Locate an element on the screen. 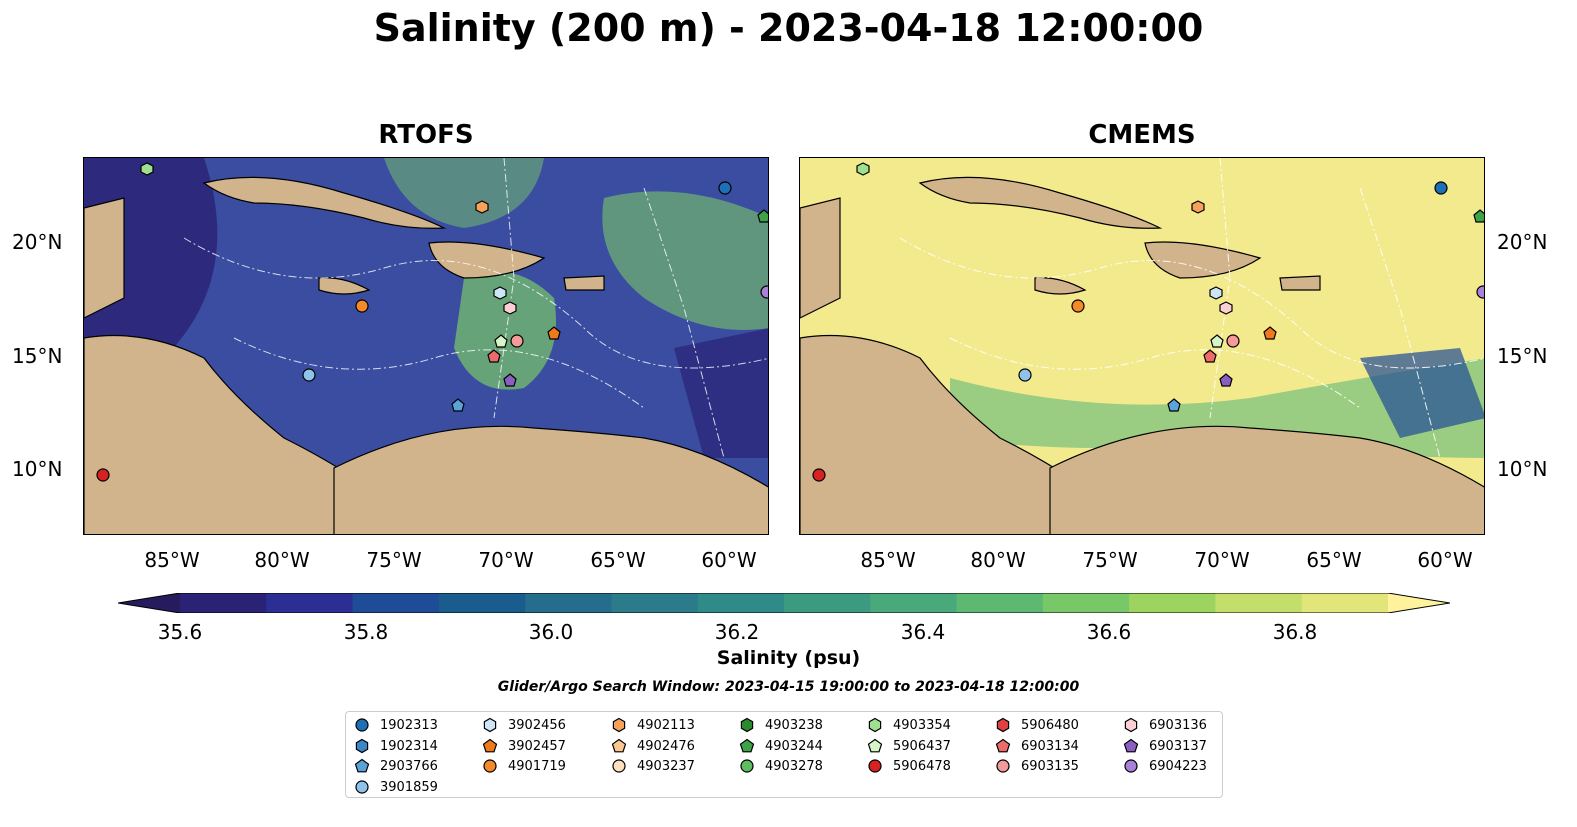  low-salinity-region is located at coordinates (721, 393).